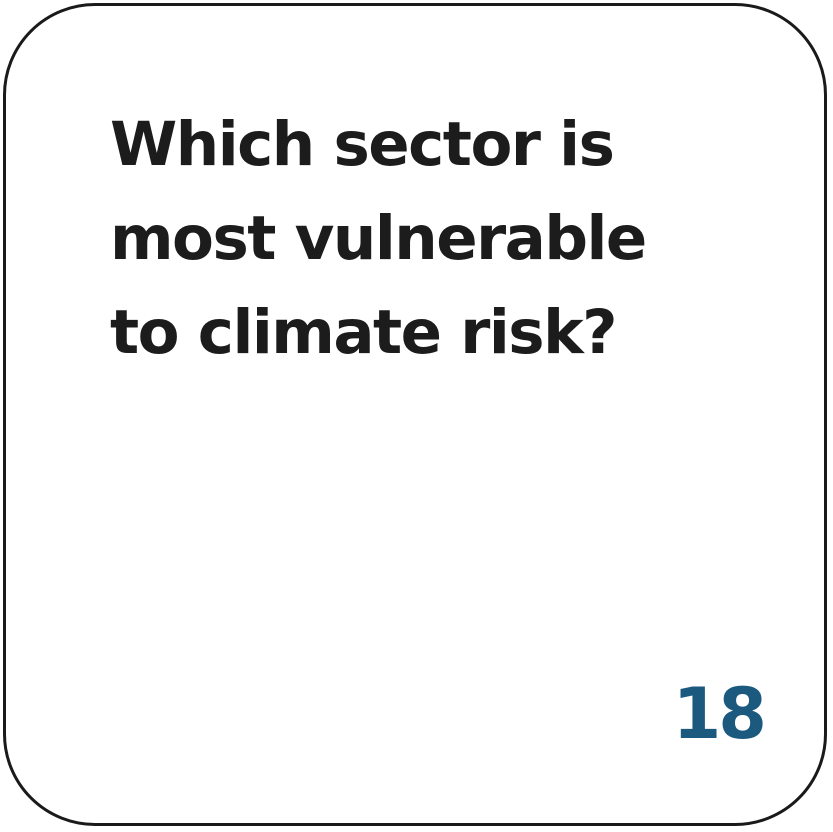 The height and width of the screenshot is (832, 833). I want to click on card-number: 18, so click(719, 714).